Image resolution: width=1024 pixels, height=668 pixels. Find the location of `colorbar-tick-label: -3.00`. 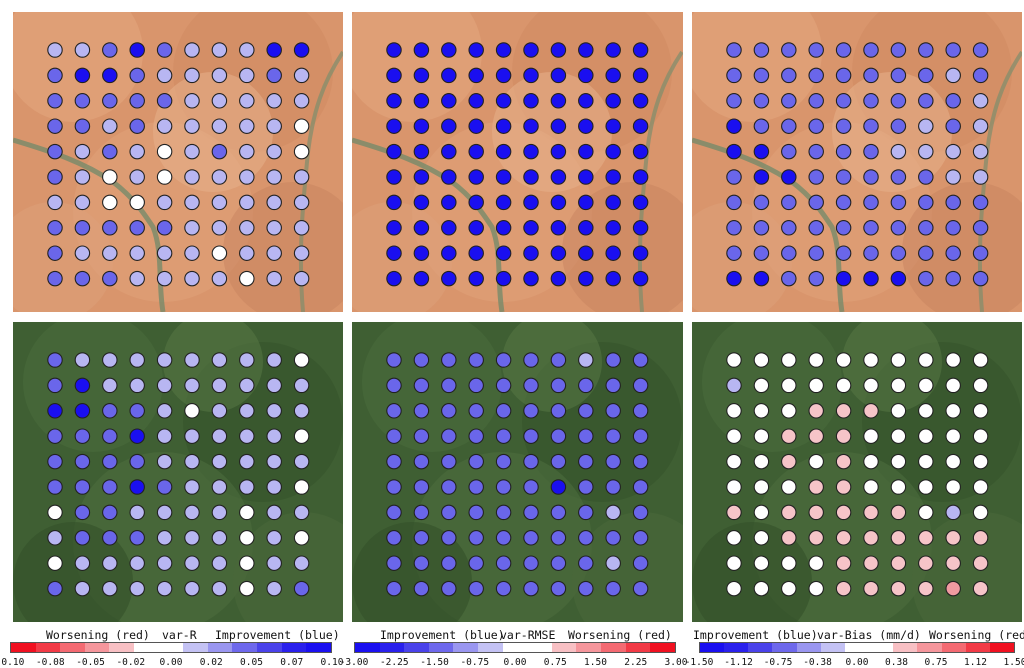

colorbar-tick-label: -3.00 is located at coordinates (354, 662).